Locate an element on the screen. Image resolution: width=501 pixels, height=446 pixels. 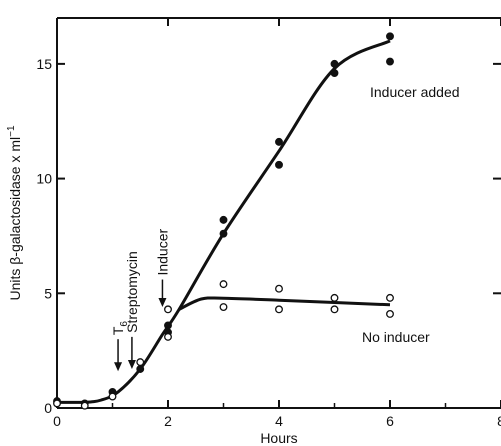
y-axis-title-sup: −1 is located at coordinates (11, 131).